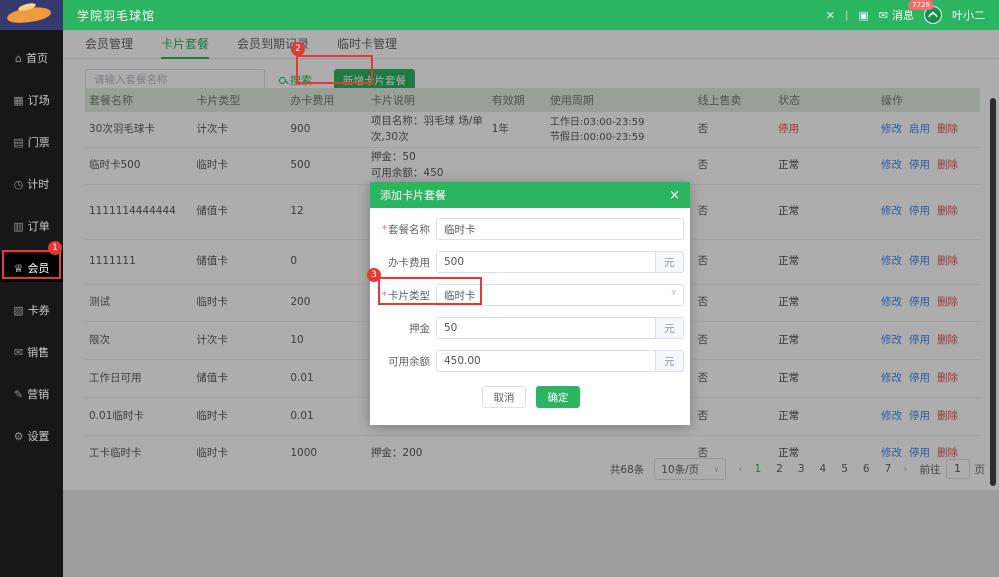 Image resolution: width=999 pixels, height=577 pixels. I want to click on sidebar-item-marketing: ✎ 营销, so click(31, 394).